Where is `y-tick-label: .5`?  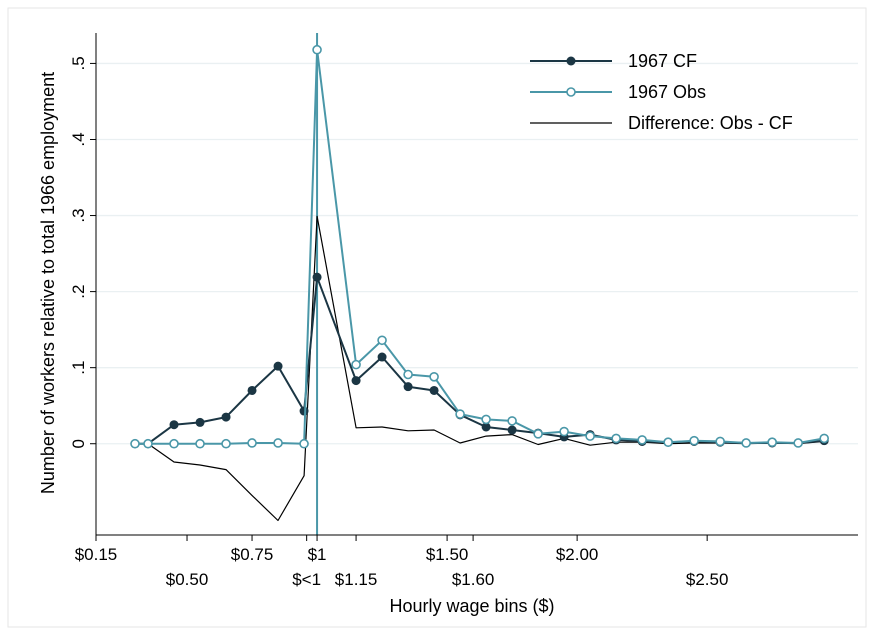
y-tick-label: .5 is located at coordinates (78, 63).